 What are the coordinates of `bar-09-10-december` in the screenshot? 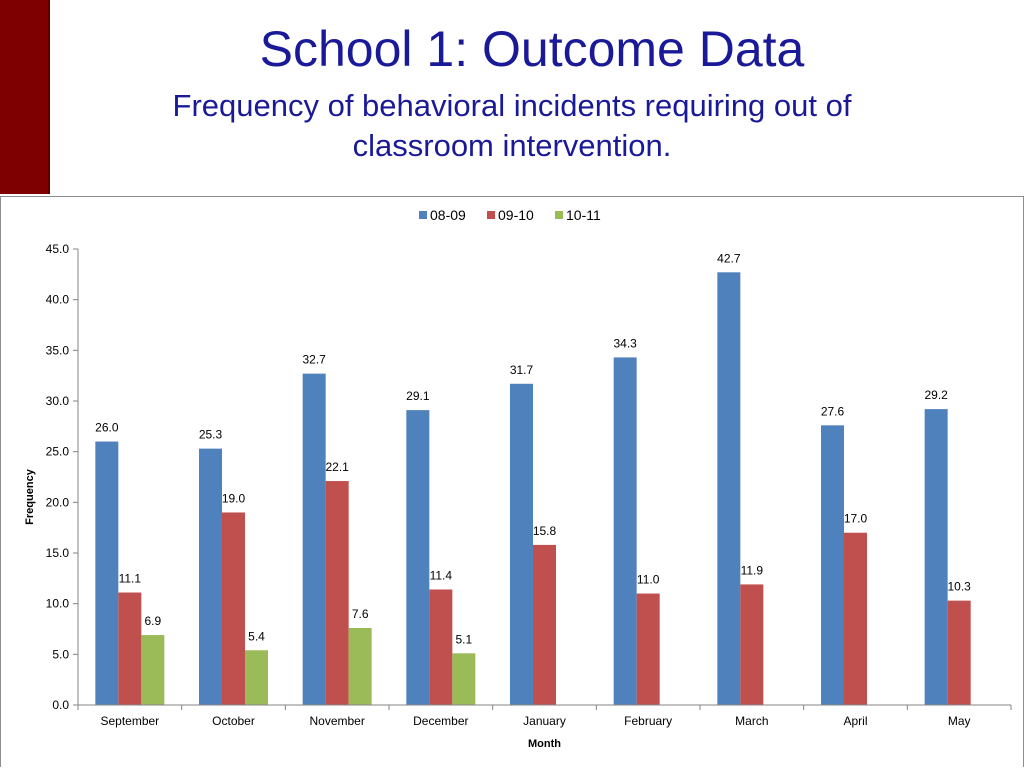 It's located at (441, 647).